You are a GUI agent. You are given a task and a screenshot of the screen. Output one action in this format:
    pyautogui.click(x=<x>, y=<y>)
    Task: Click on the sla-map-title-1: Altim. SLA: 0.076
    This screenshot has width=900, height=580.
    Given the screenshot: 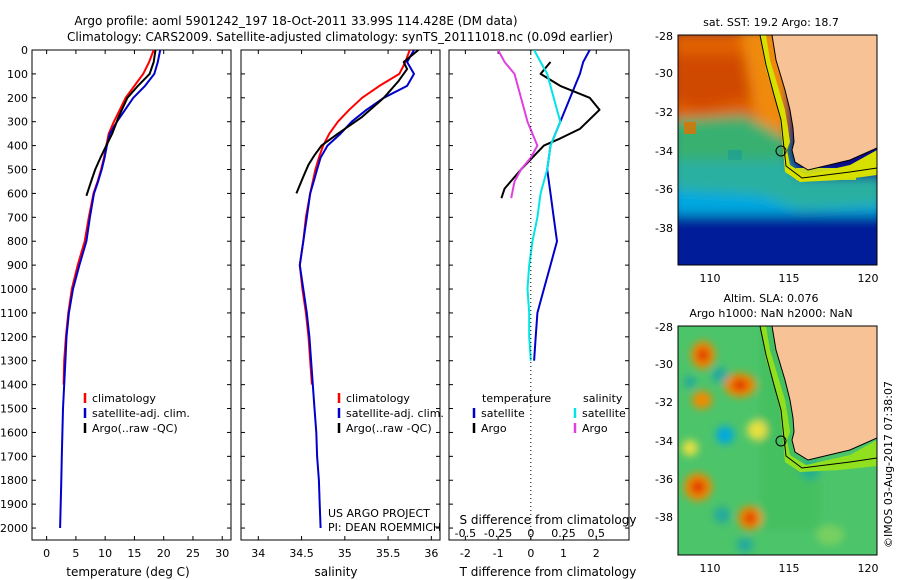 What is the action you would take?
    pyautogui.click(x=770, y=298)
    